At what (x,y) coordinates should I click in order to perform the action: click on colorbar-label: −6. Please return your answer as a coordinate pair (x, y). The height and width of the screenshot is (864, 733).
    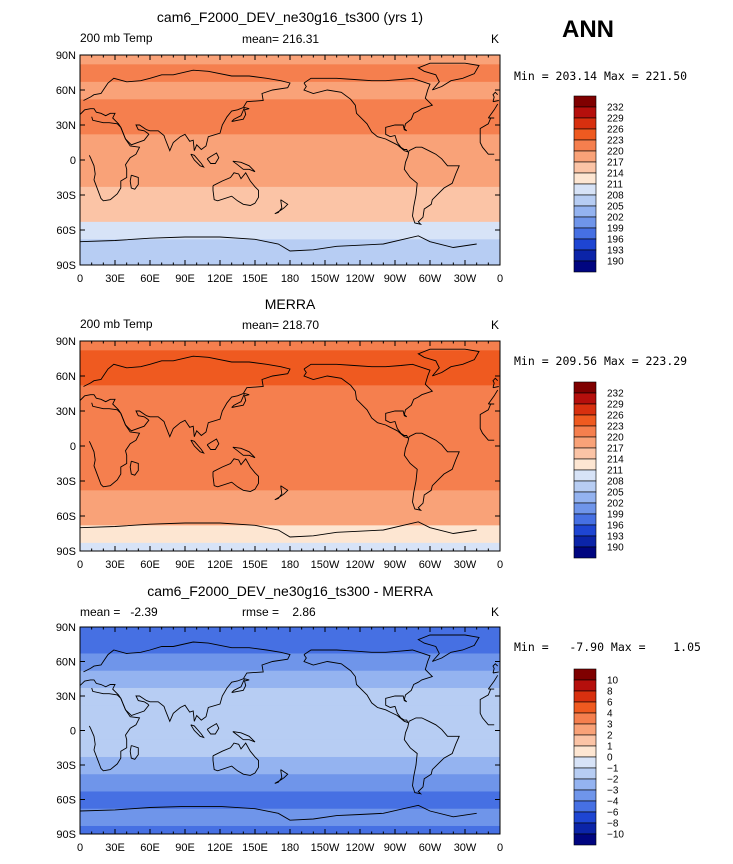
    Looking at the image, I should click on (613, 813).